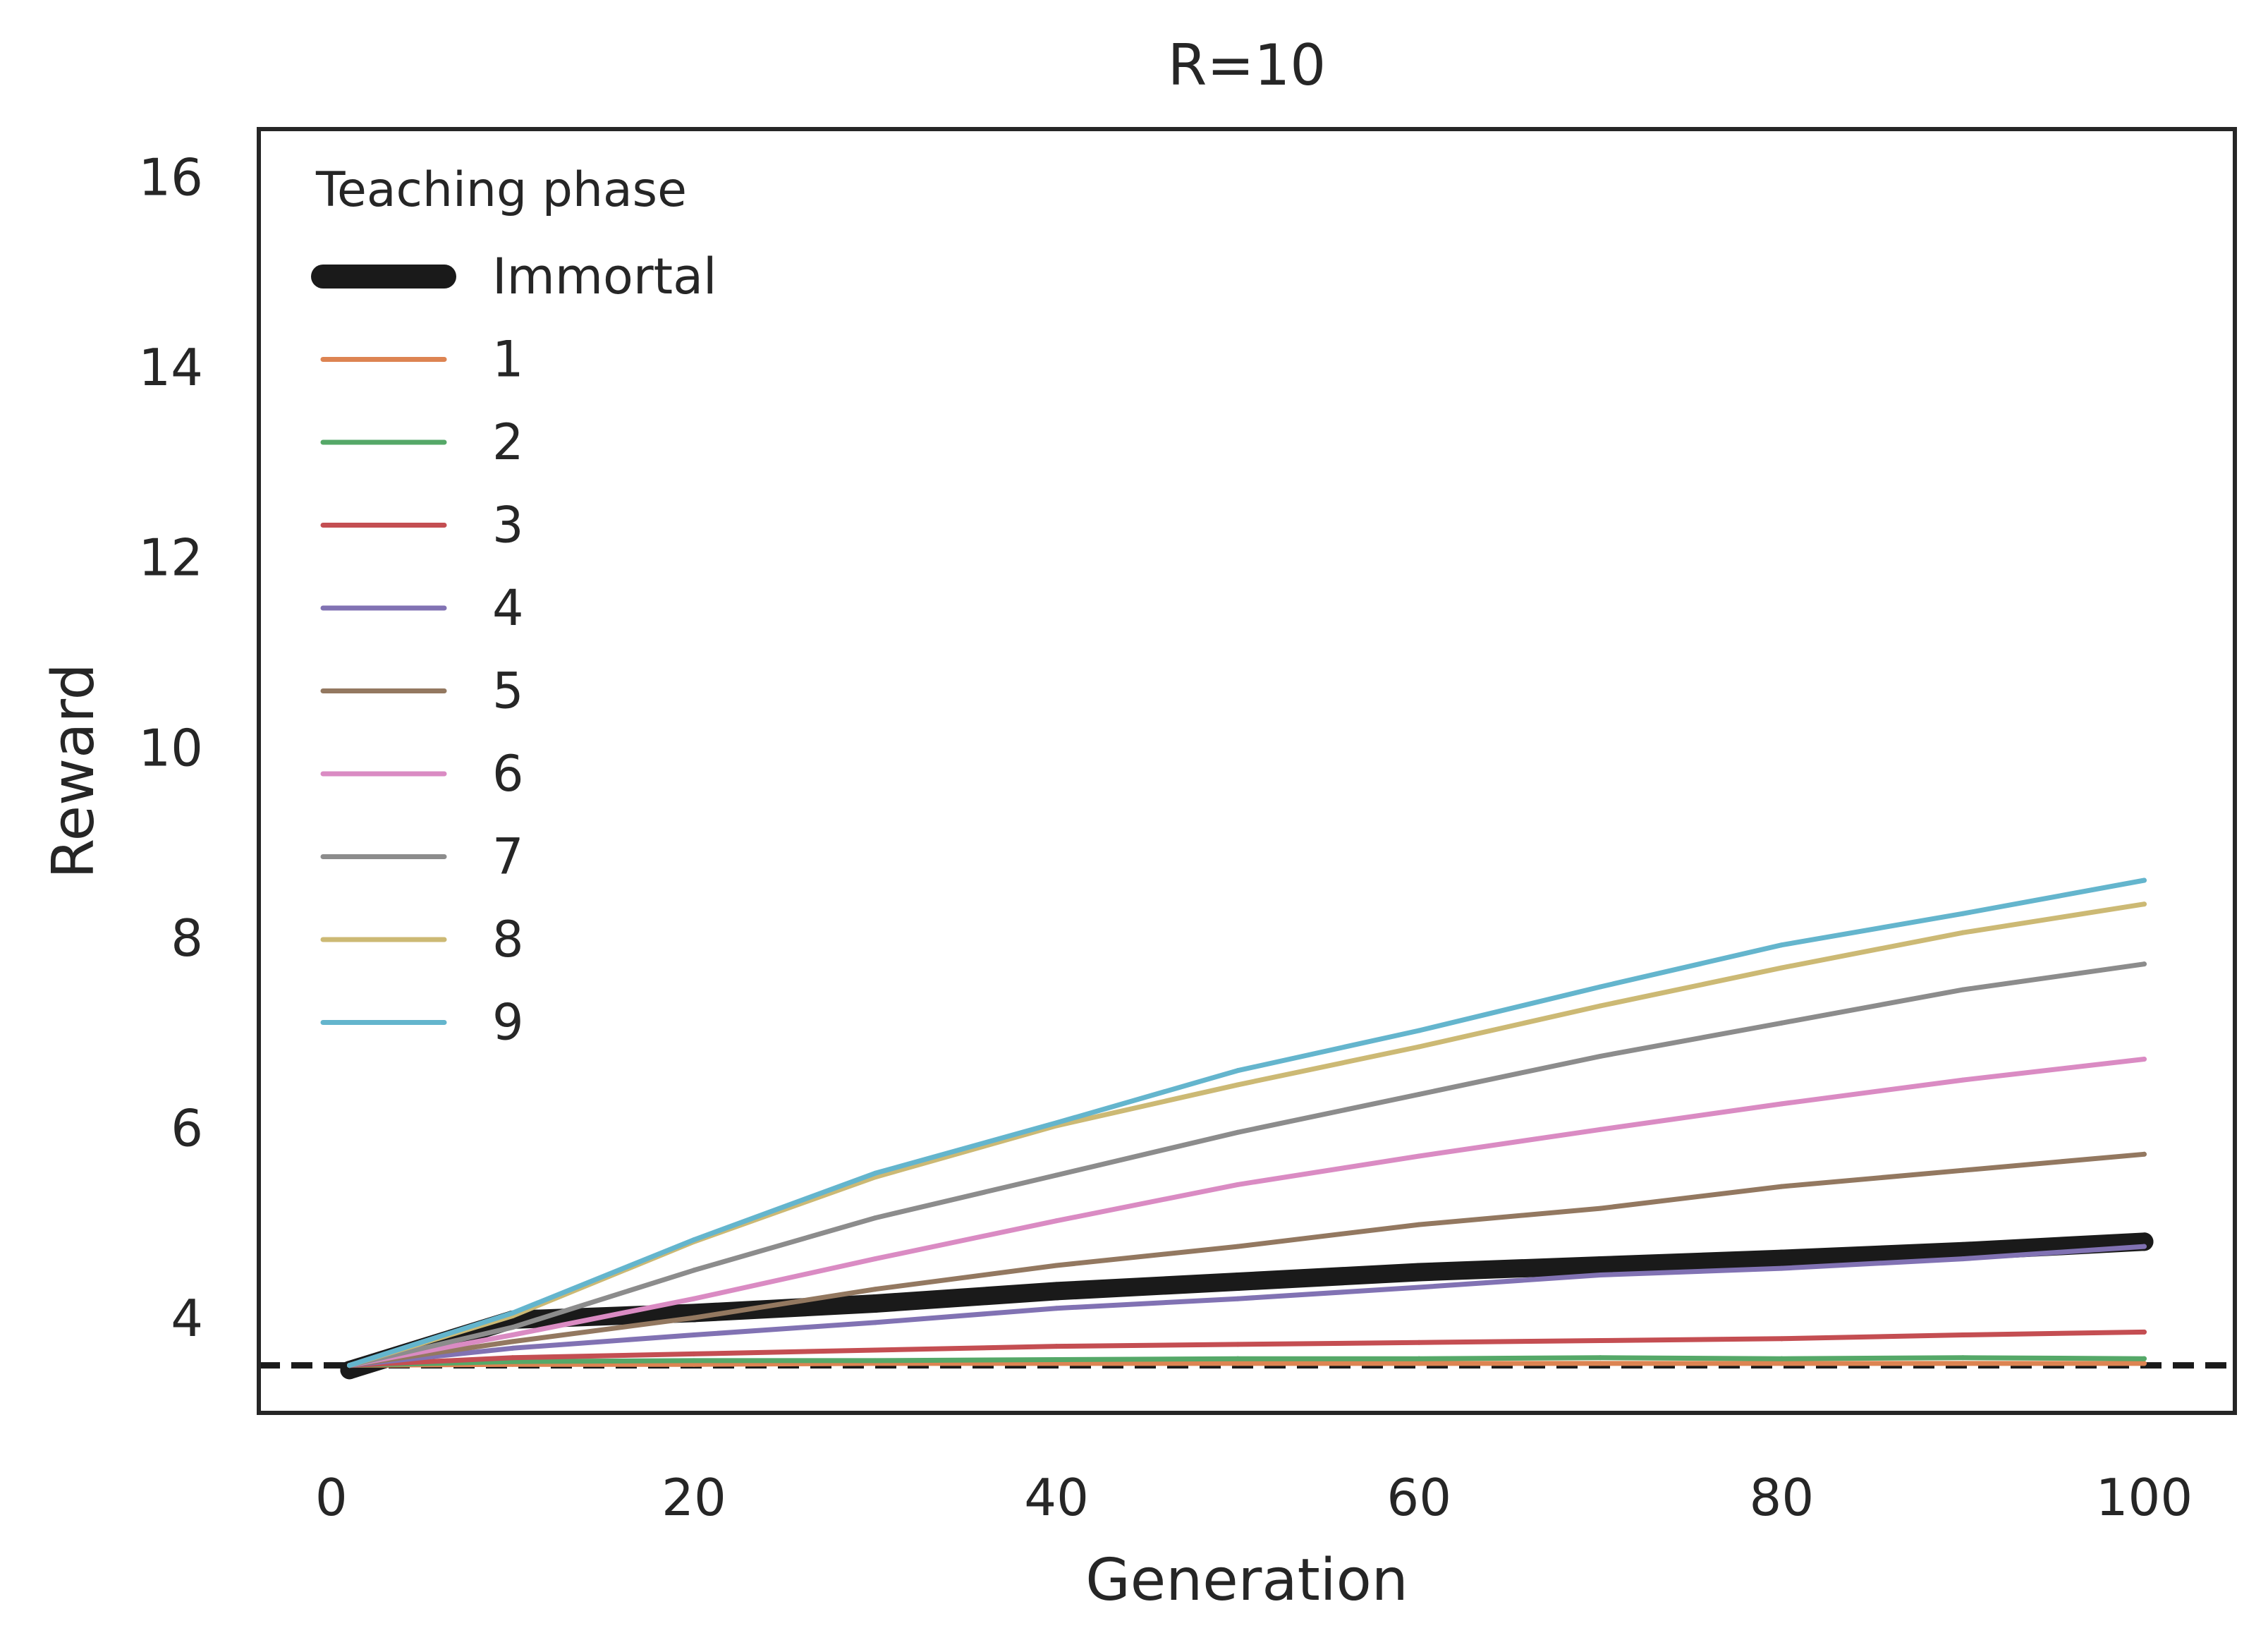 This screenshot has width=2268, height=1652. What do you see at coordinates (508, 442) in the screenshot?
I see `legend-label-2: 2` at bounding box center [508, 442].